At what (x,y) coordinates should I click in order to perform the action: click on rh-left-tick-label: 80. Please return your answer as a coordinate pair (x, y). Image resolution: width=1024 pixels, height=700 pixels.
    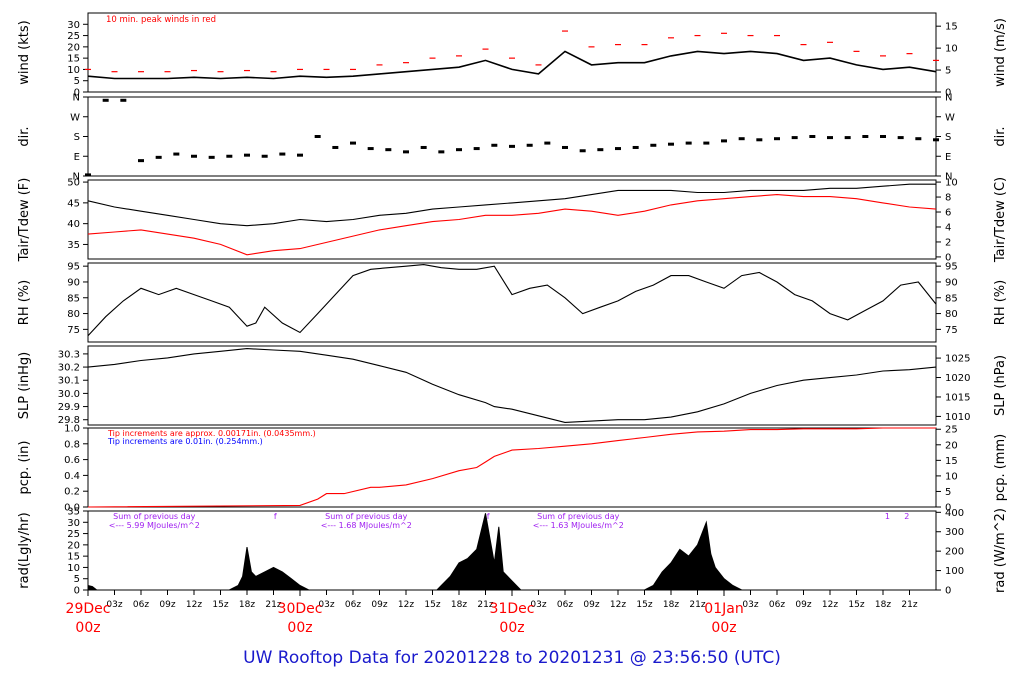
    Looking at the image, I should click on (73, 314).